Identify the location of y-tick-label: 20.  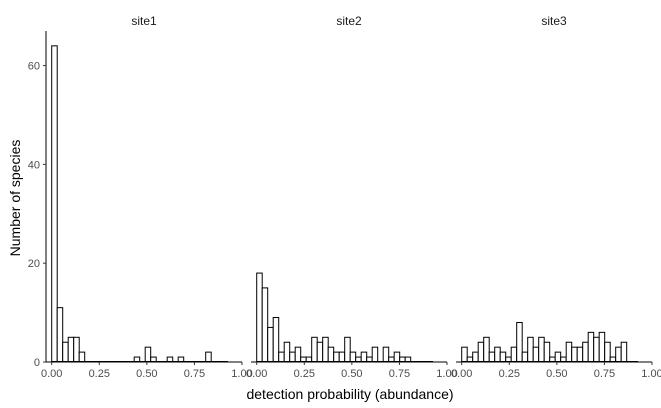
(34, 264).